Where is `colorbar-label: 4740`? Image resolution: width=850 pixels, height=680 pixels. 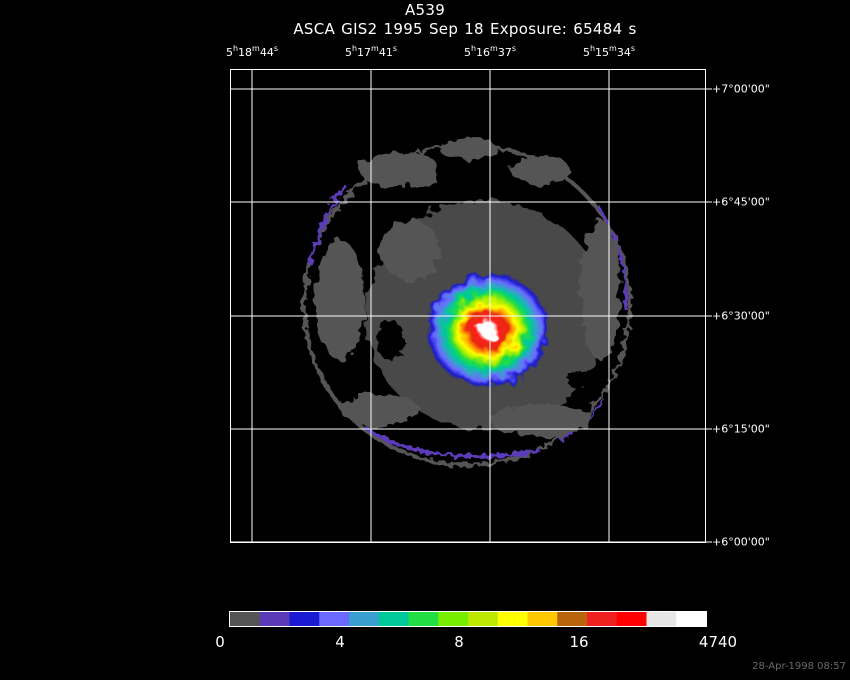
colorbar-label: 4740 is located at coordinates (718, 642).